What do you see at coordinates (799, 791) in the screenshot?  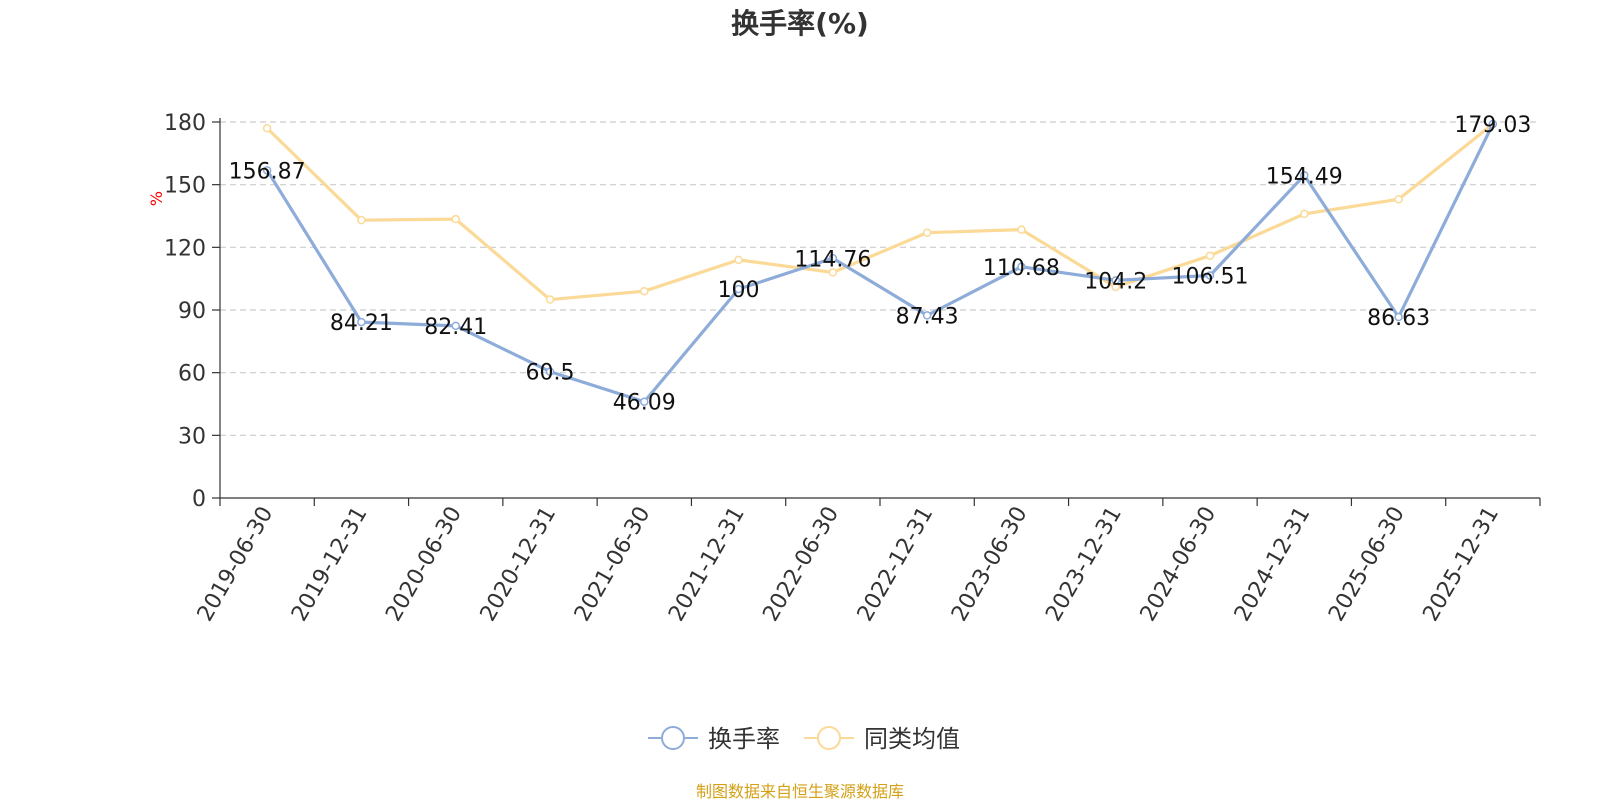 I see `data-source-note: 制图数据来自恒生聚源数据库` at bounding box center [799, 791].